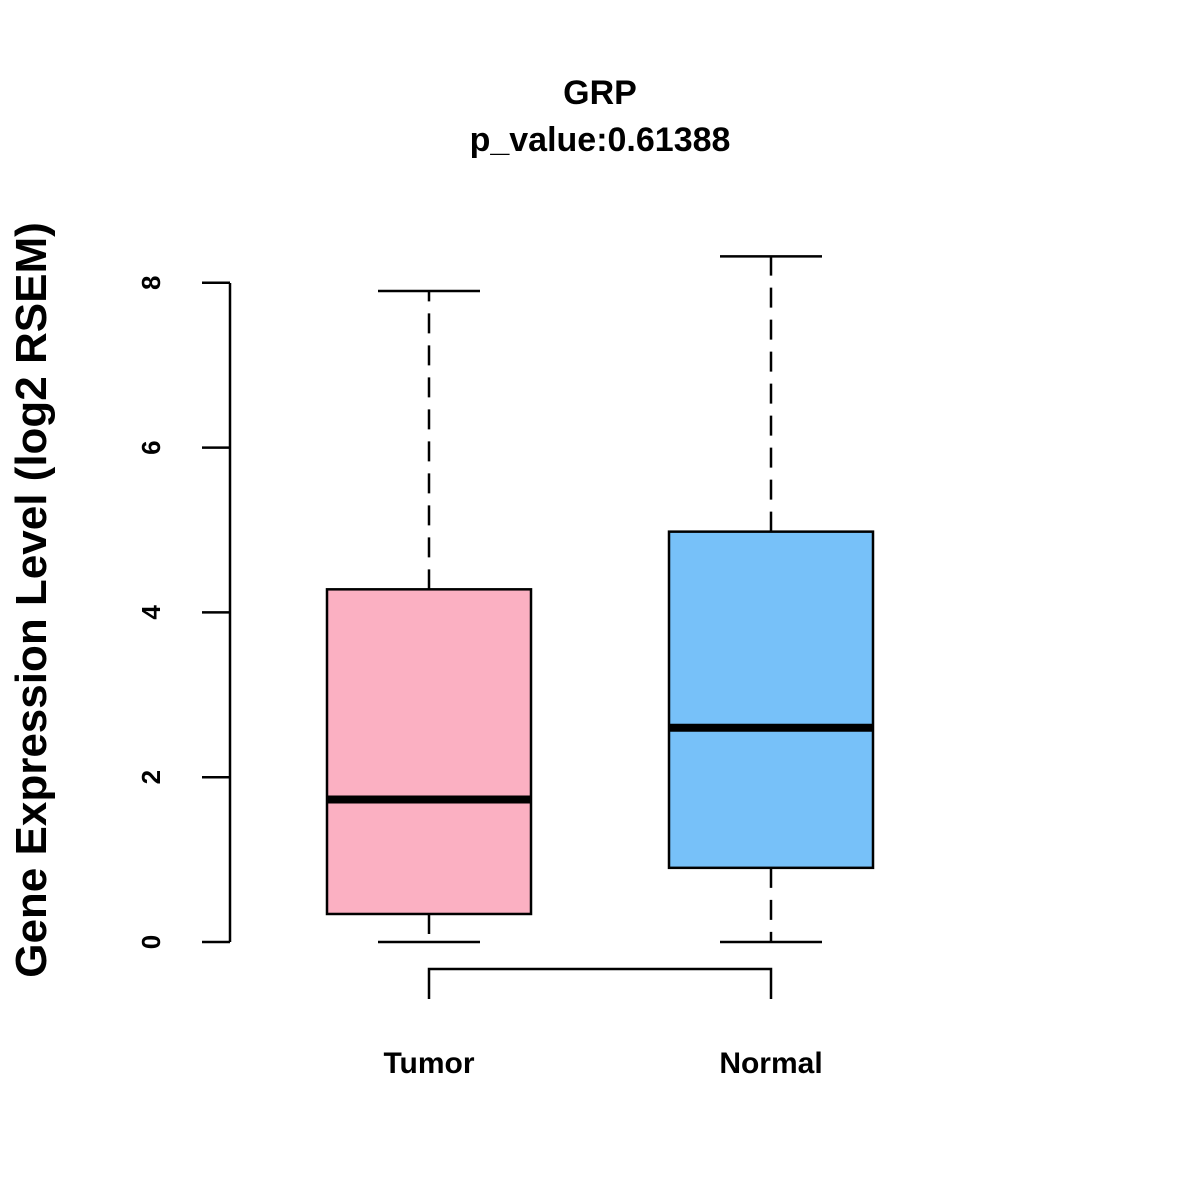 Image resolution: width=1200 pixels, height=1200 pixels. Describe the element at coordinates (151, 612) in the screenshot. I see `y-tick-label: 4` at that location.